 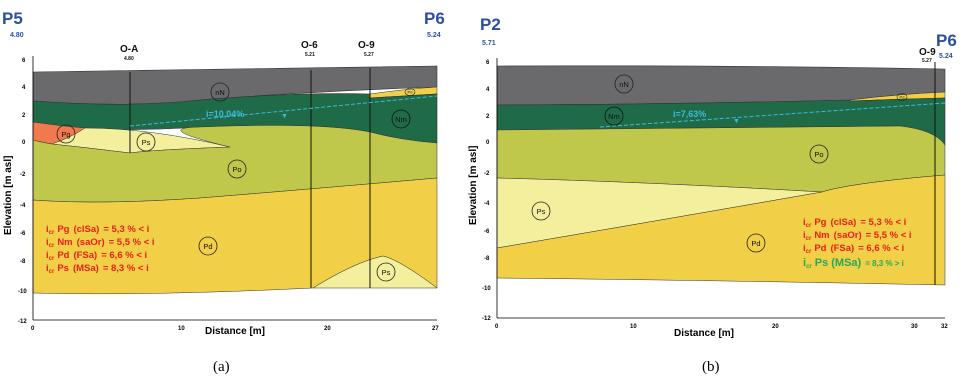 What do you see at coordinates (22, 191) in the screenshot?
I see `y-ticks-a: 6 4 2 0 -2 -4 -6 -8 -10 -12` at bounding box center [22, 191].